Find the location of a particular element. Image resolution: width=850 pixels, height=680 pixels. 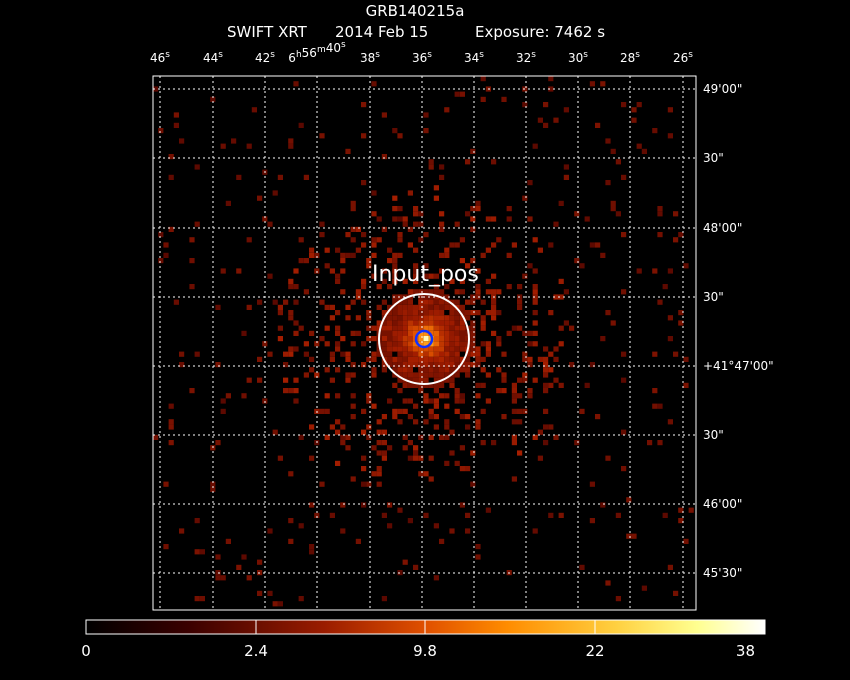

source-position-circle is located at coordinates (424, 339).